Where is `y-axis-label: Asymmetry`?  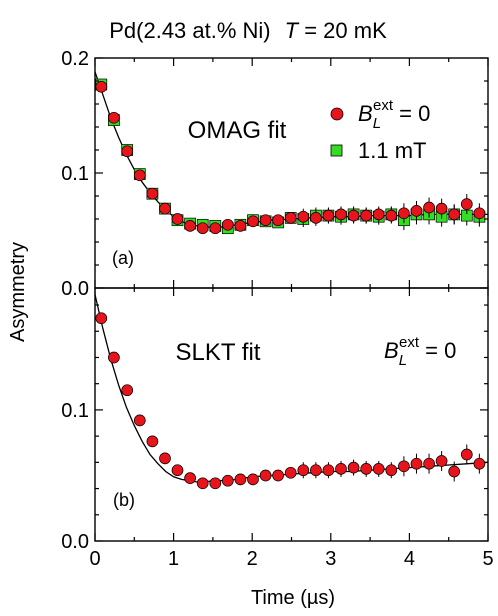
y-axis-label: Asymmetry is located at coordinates (18, 292).